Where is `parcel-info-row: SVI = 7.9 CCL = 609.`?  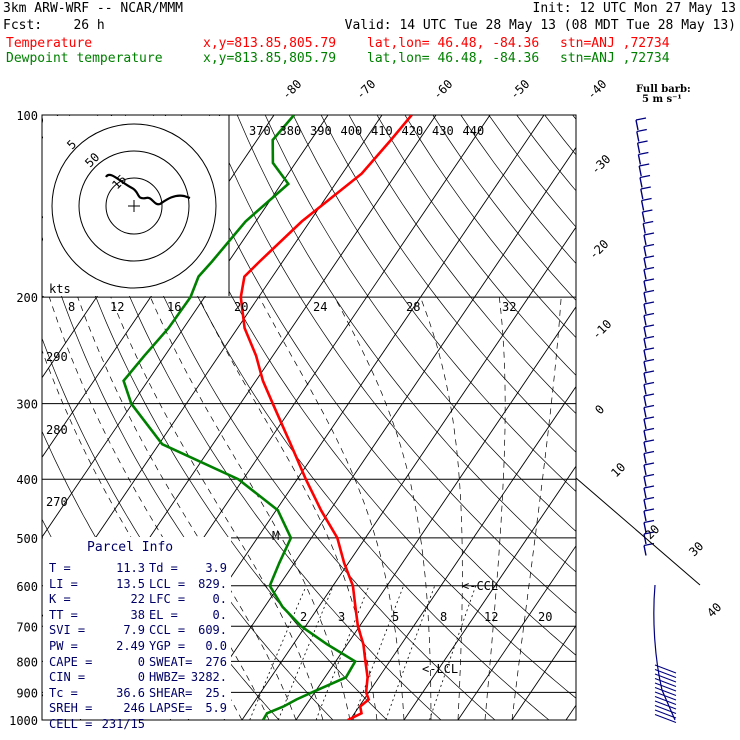
parcel-info-row: SVI = 7.9 CCL = 609. is located at coordinates (140, 631).